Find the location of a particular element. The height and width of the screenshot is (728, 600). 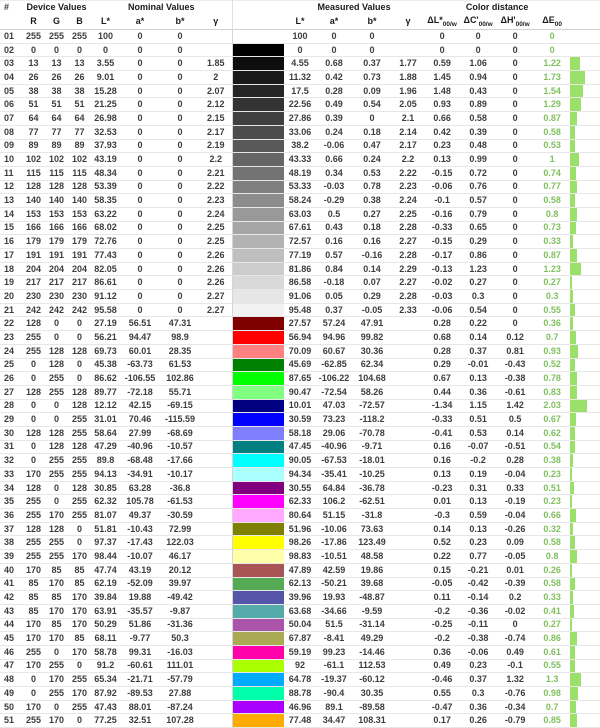

row-number: 39 is located at coordinates (9, 555).